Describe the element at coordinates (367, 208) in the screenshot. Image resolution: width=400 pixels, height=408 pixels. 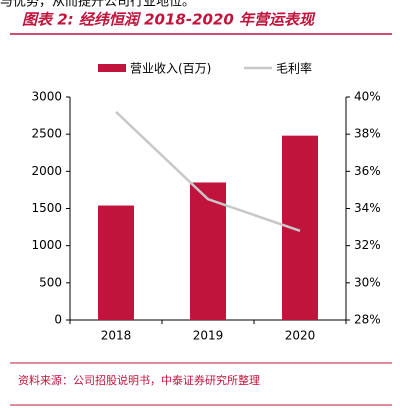
I see `y2-tick-label: 34%` at that location.